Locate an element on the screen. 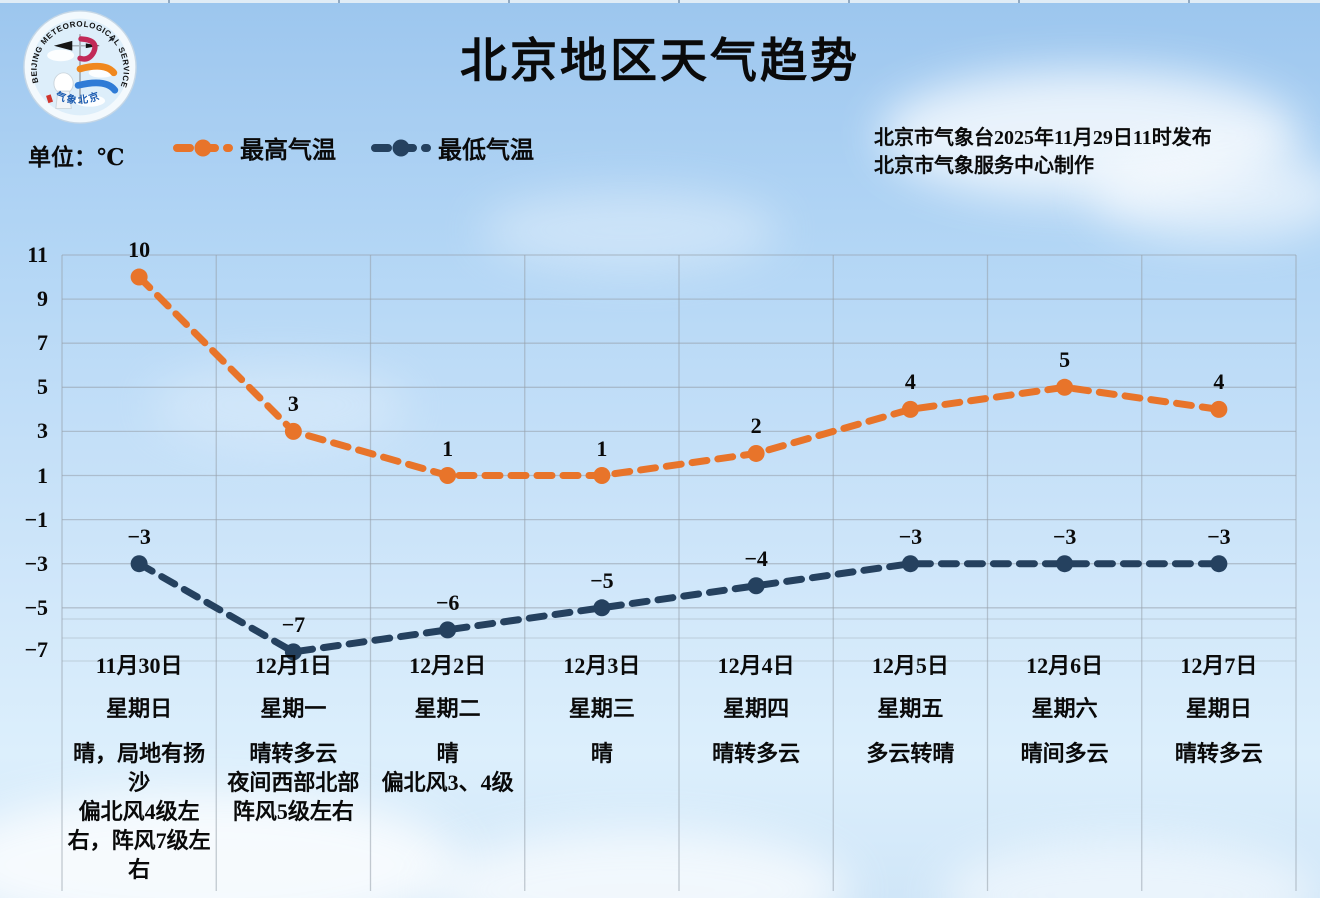 The height and width of the screenshot is (898, 1320). column-weekday: 星期六 is located at coordinates (1064, 708).